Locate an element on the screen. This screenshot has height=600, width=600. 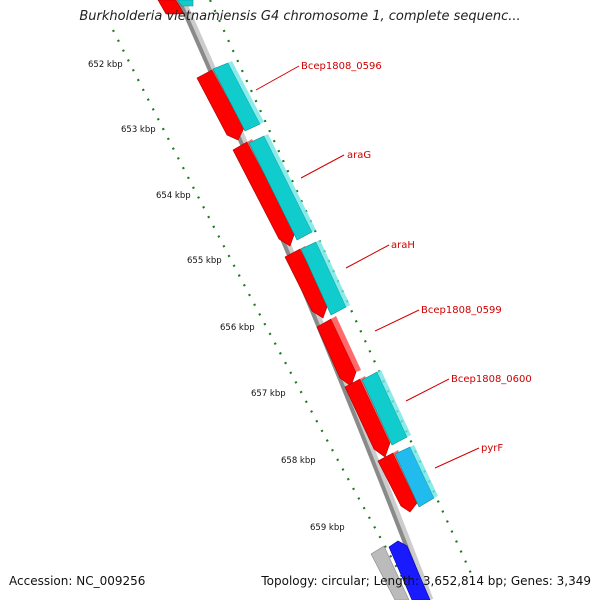
kbp-label: 652 kbp is located at coordinates (105, 65).